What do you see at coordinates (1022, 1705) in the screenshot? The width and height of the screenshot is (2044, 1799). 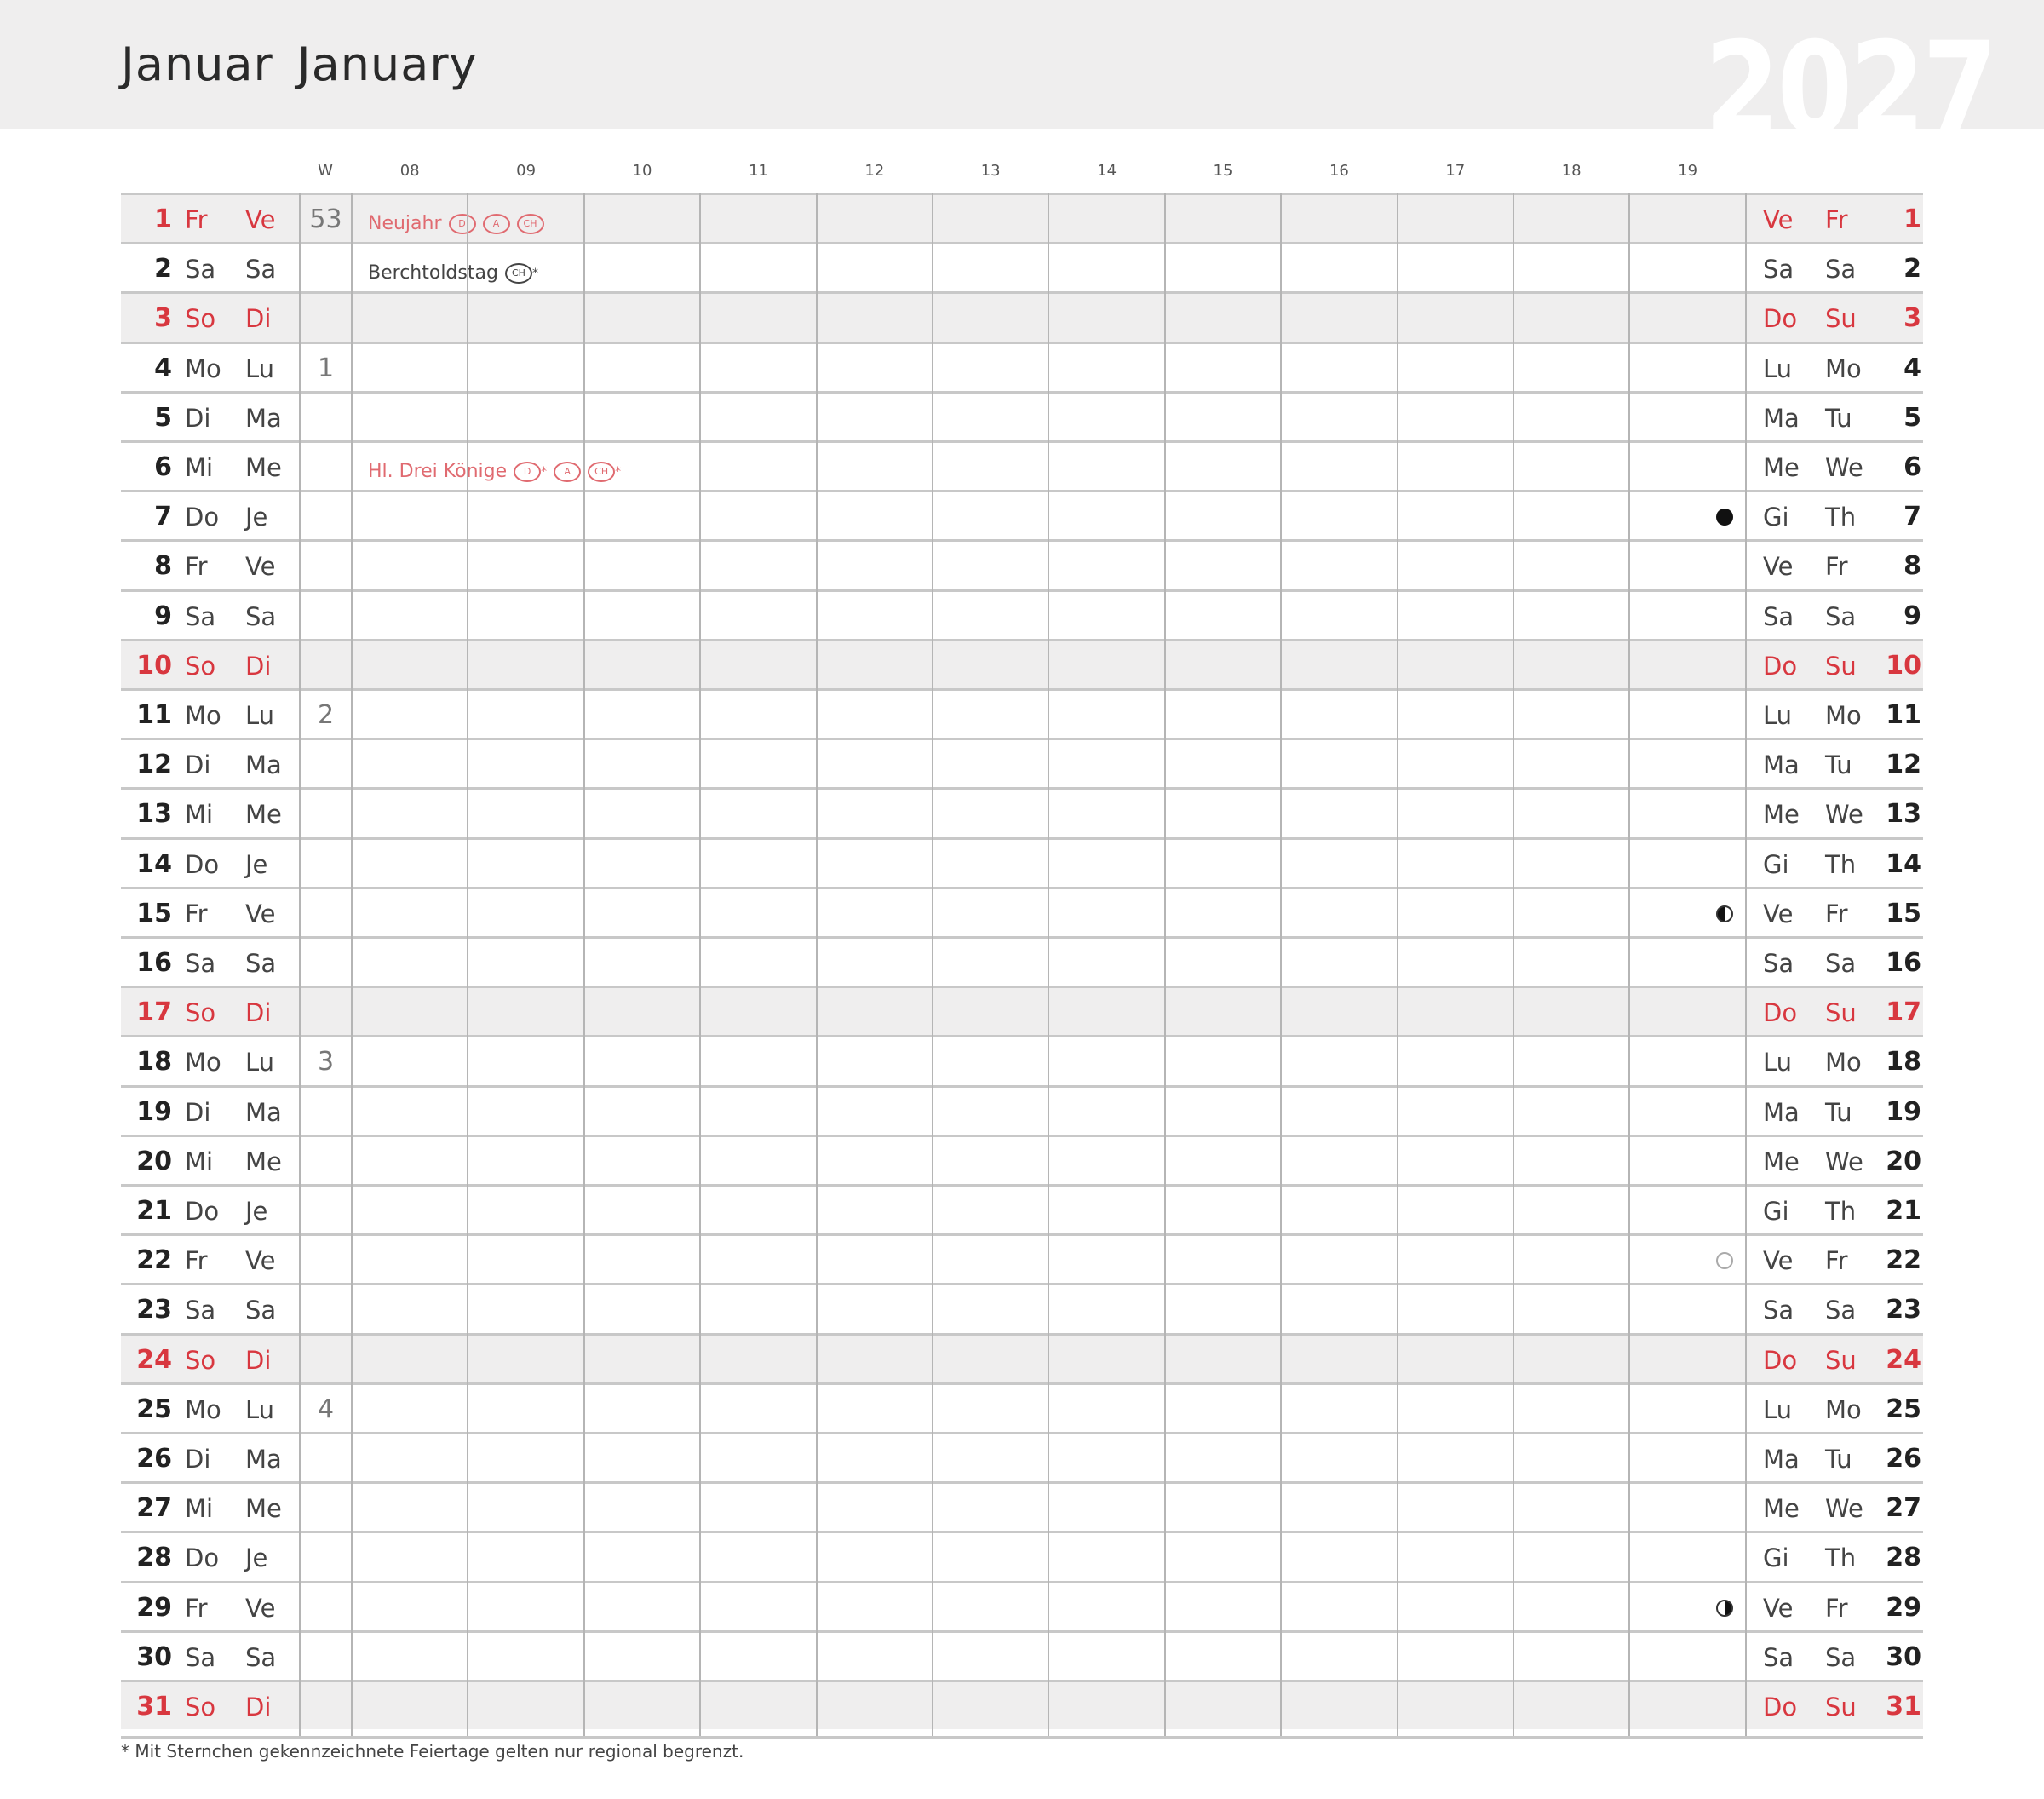 I see `day-row: 31 So Di Do Su 31` at bounding box center [1022, 1705].